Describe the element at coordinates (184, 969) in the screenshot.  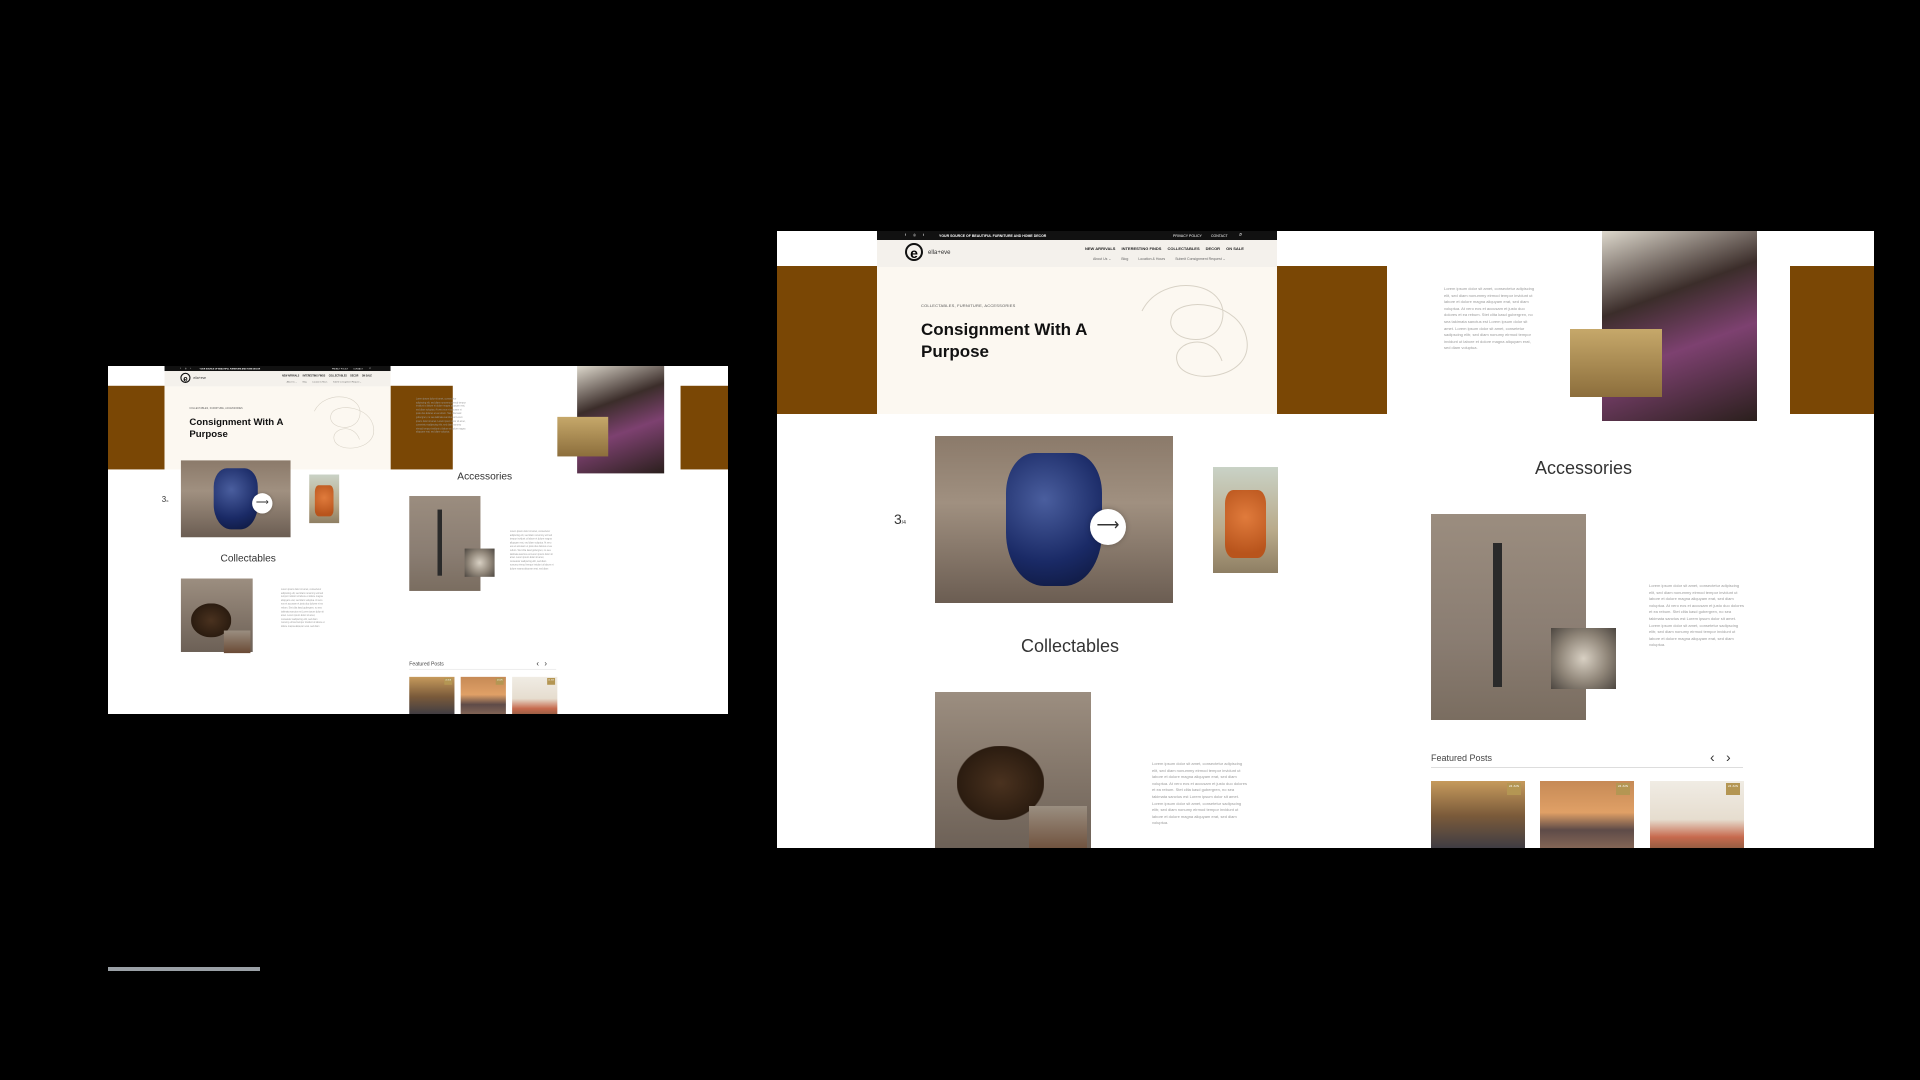
I see `horizontal-scrollbar` at that location.